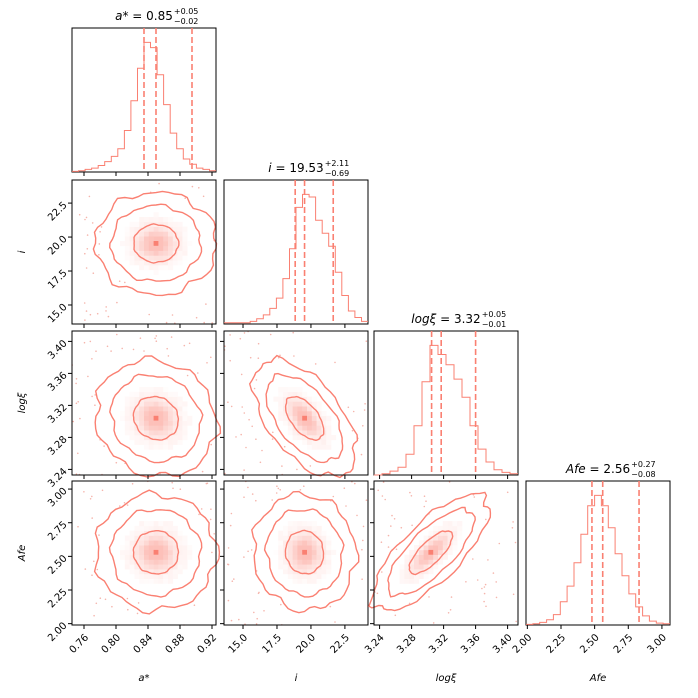 This screenshot has height=698, width=698. Describe the element at coordinates (58, 599) in the screenshot. I see `y-tick-label-afe: 2.25` at that location.